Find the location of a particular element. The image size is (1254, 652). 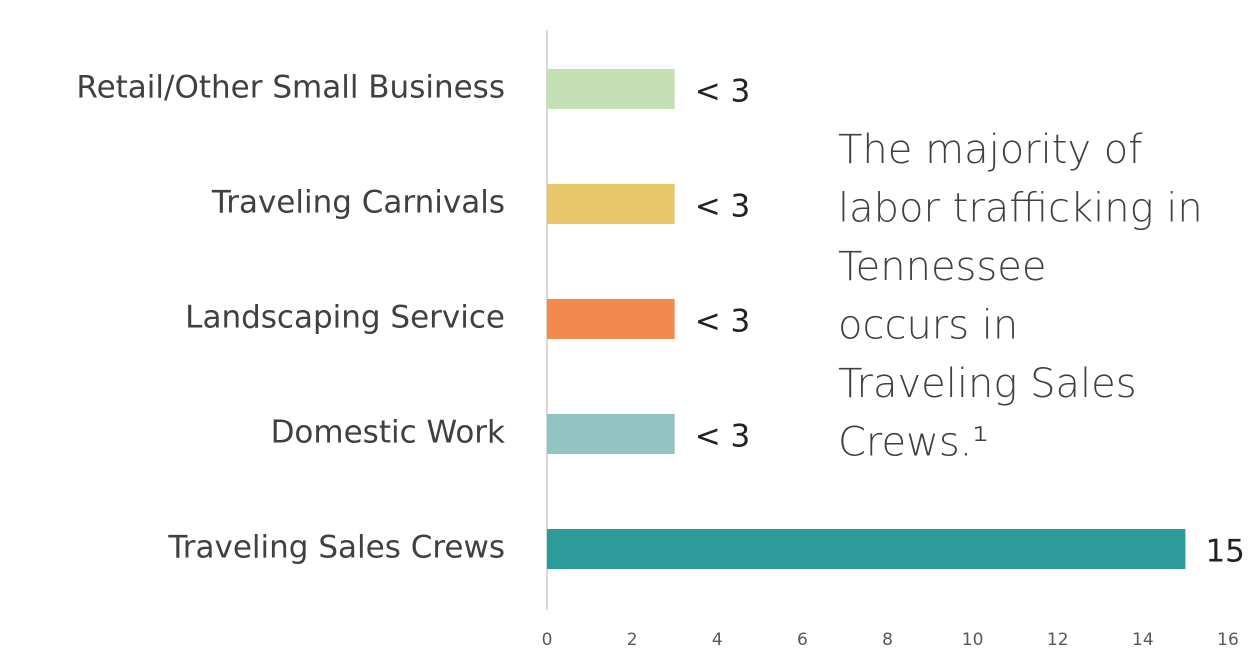

annotation: Crews.¹ is located at coordinates (913, 443).